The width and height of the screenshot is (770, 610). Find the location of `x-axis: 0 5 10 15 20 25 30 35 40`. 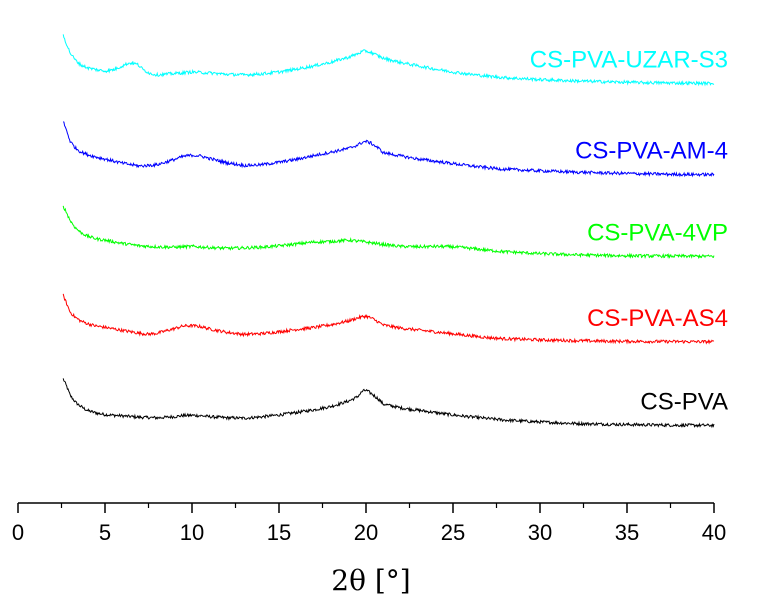

x-axis: 0 5 10 15 20 25 30 35 40 is located at coordinates (369, 523).